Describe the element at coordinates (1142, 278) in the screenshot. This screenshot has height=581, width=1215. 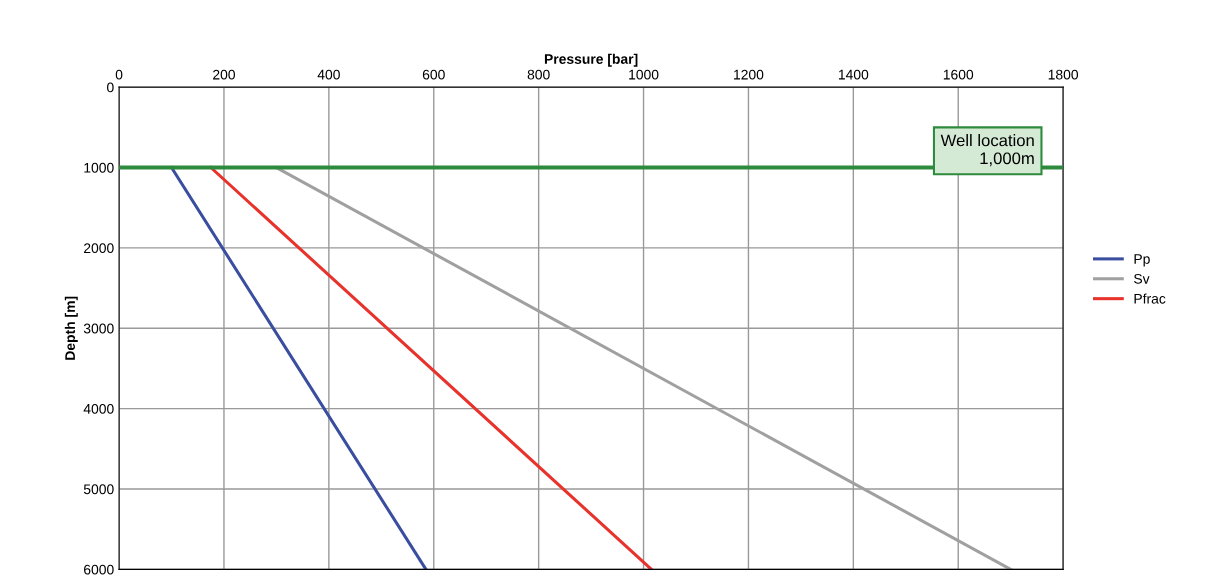
I see `legend-label: Sv` at that location.